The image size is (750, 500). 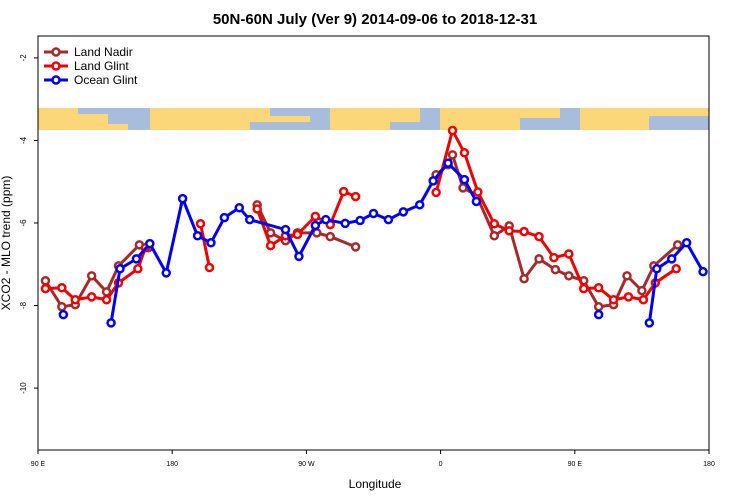 What do you see at coordinates (373, 119) in the screenshot?
I see `map-strip` at bounding box center [373, 119].